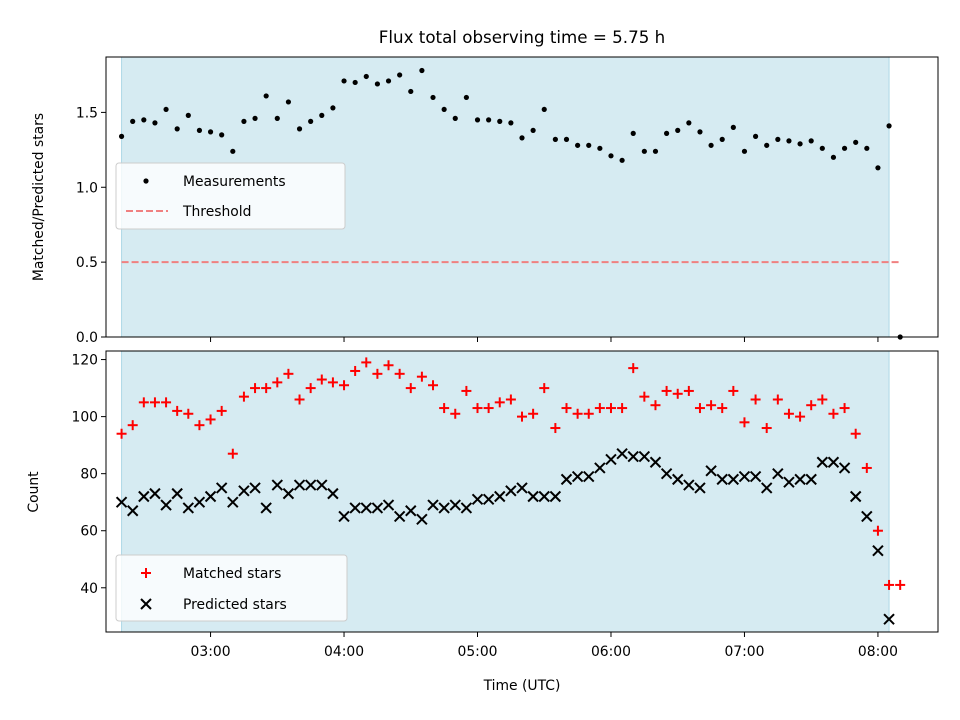  I want to click on legend-measurements-label: Measurements, so click(234, 182).